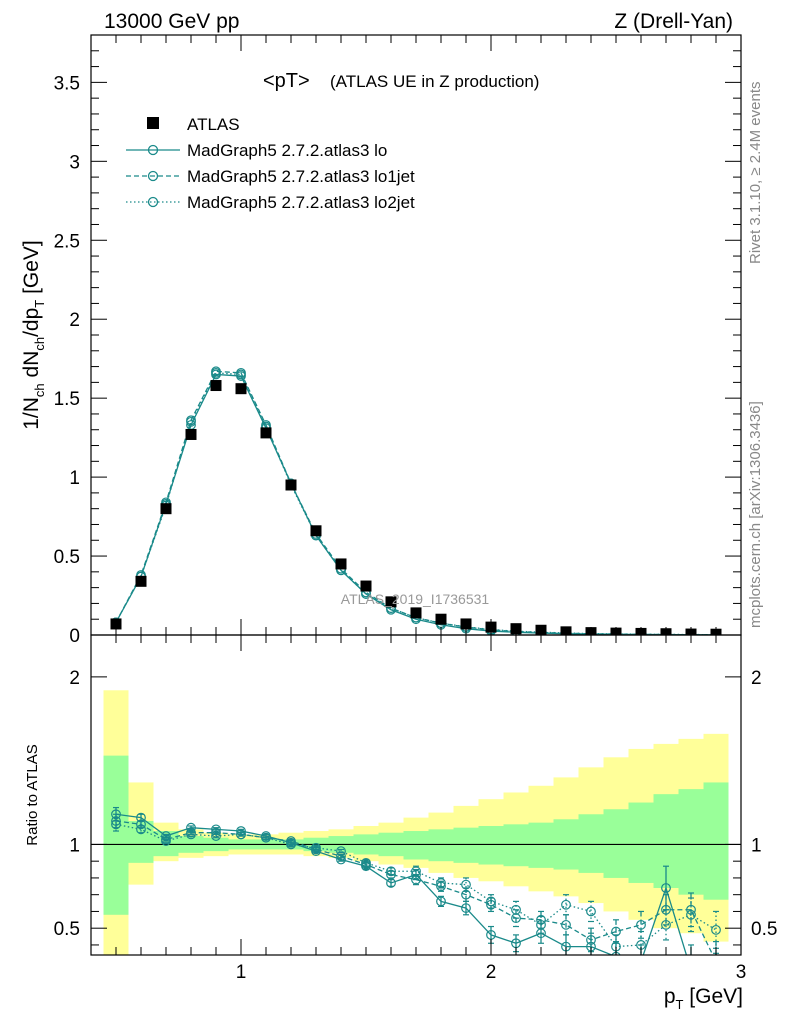  What do you see at coordinates (67, 241) in the screenshot?
I see `y-tick-label: 2.5` at bounding box center [67, 241].